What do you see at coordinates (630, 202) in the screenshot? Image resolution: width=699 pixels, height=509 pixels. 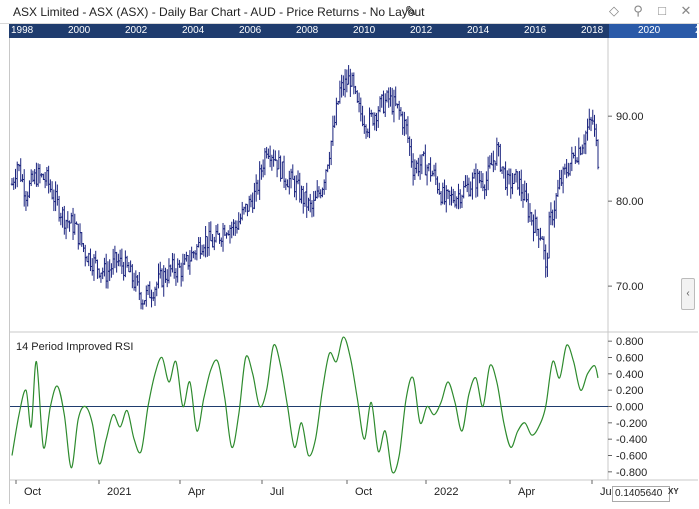 I see `price-tick-label: 80.00` at bounding box center [630, 202].